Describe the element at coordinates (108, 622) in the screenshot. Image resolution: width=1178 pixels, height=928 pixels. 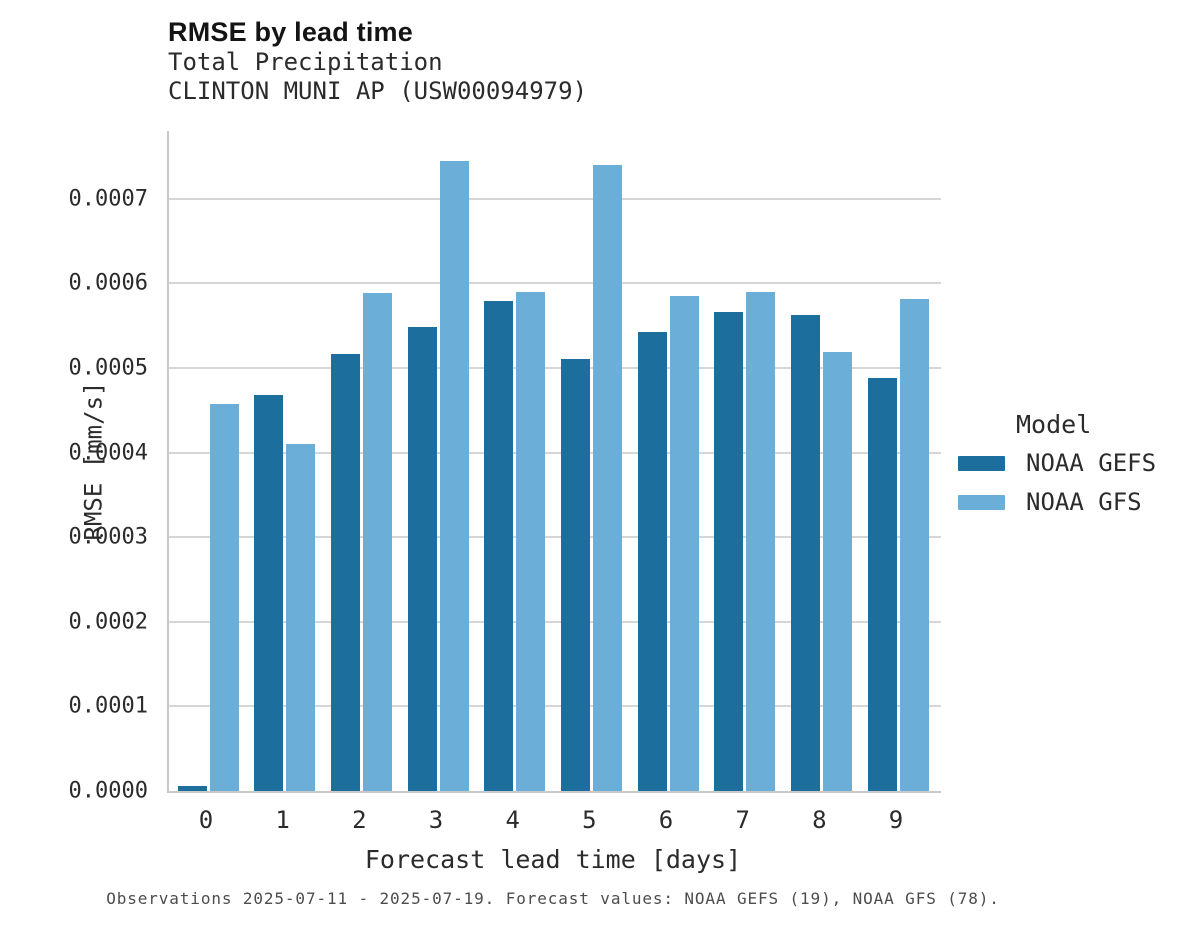
I see `y-tick-label: 0.0002` at that location.